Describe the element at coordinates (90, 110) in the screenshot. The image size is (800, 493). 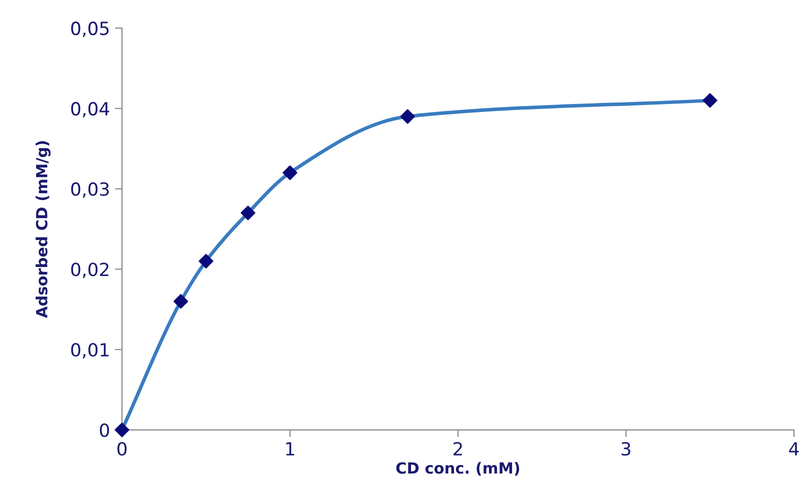
I see `y-tick-label: 0,04` at that location.